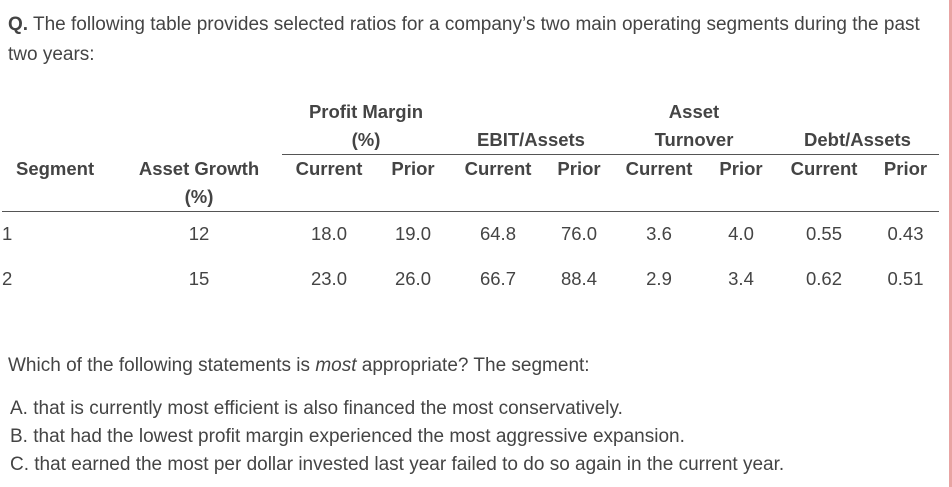 This screenshot has width=952, height=487. Describe the element at coordinates (336, 365) in the screenshot. I see `prompt-emphasis: most` at that location.